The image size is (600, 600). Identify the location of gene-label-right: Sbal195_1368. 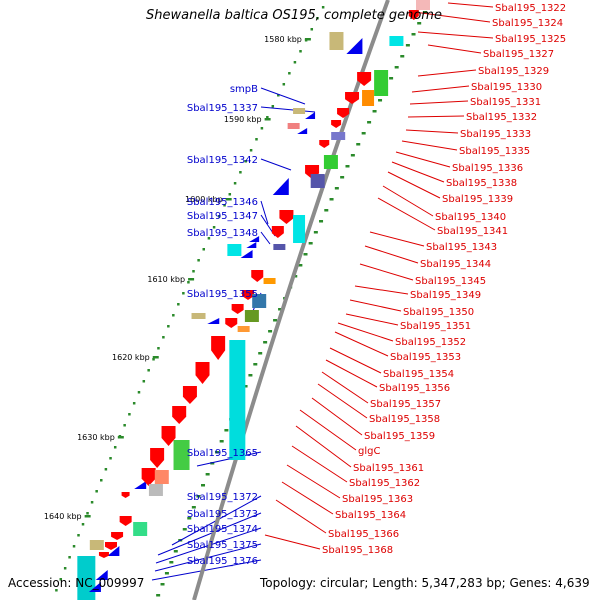
(357, 550).